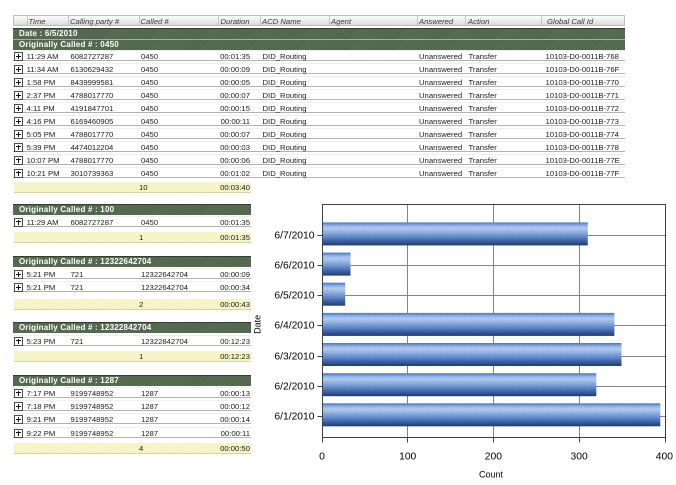 The width and height of the screenshot is (676, 485). Describe the element at coordinates (294, 387) in the screenshot. I see `svg-text: 6/2/2010` at that location.